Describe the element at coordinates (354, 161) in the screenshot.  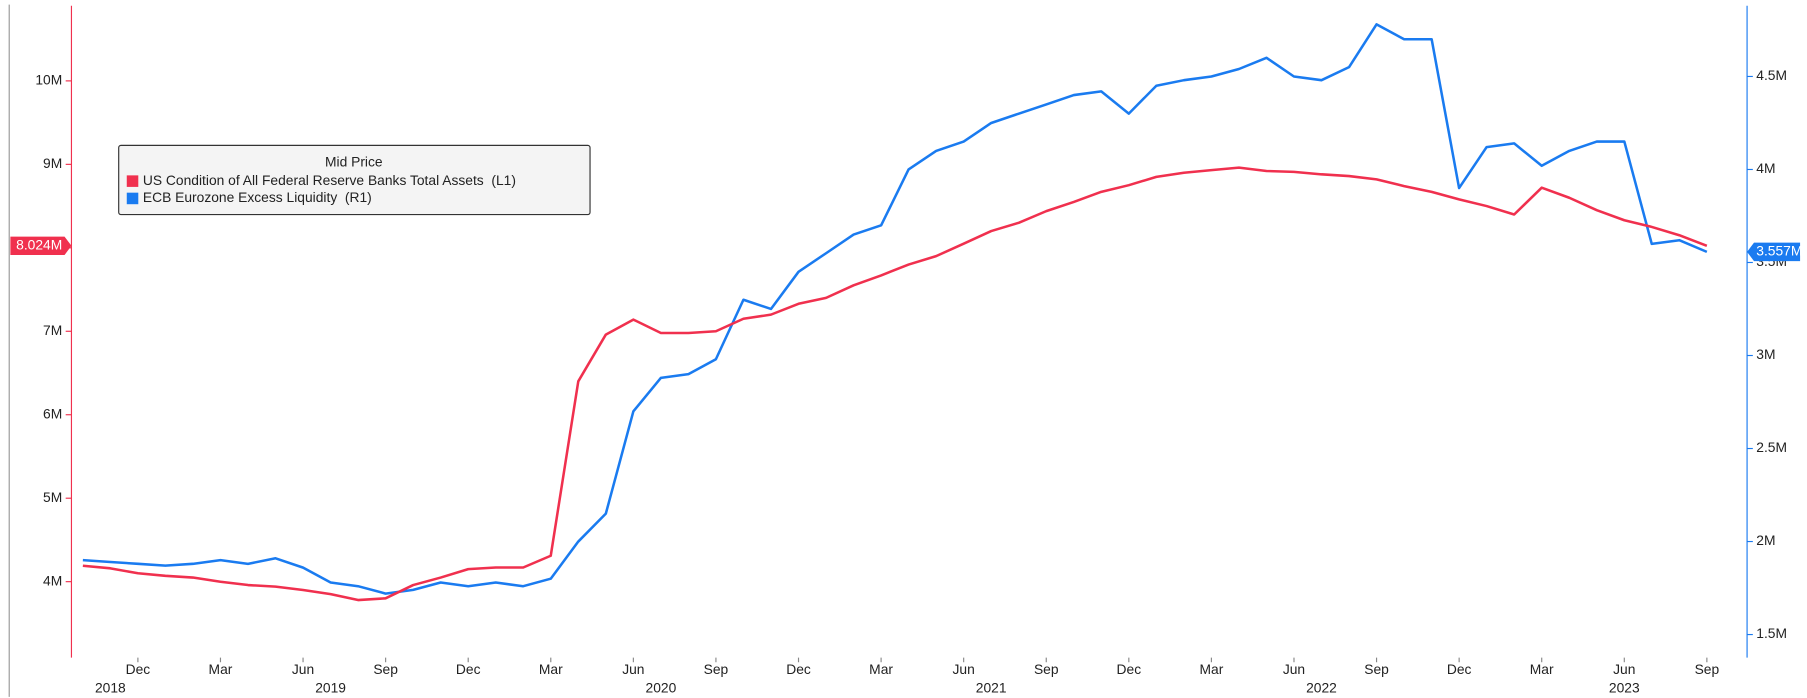
I see `legend-title: Mid Price` at that location.